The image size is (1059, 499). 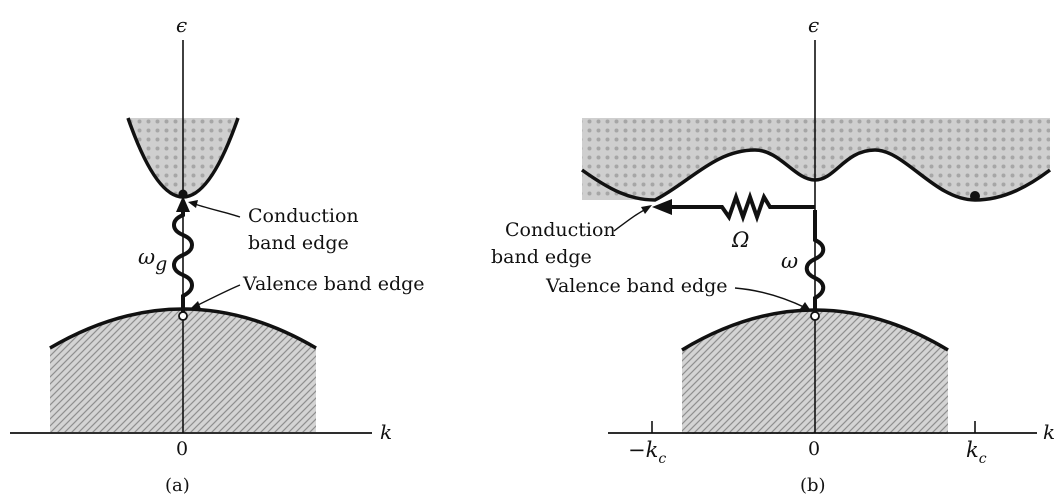 What do you see at coordinates (814, 449) in the screenshot?
I see `origin-tick-b: 0` at bounding box center [814, 449].